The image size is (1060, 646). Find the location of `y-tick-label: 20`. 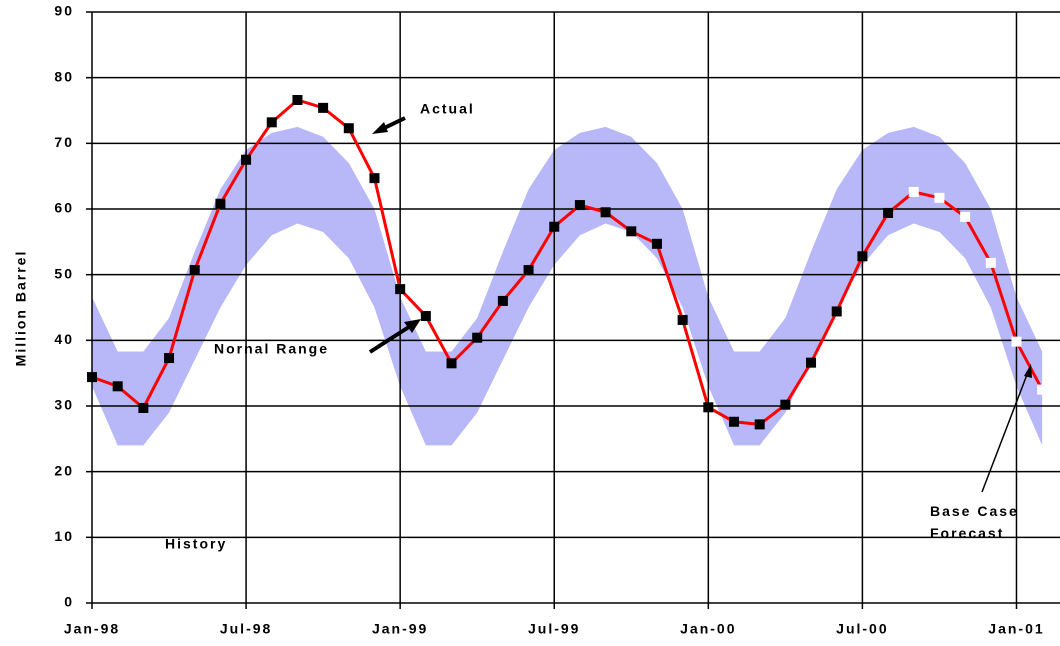

y-tick-label: 20 is located at coordinates (64, 470).